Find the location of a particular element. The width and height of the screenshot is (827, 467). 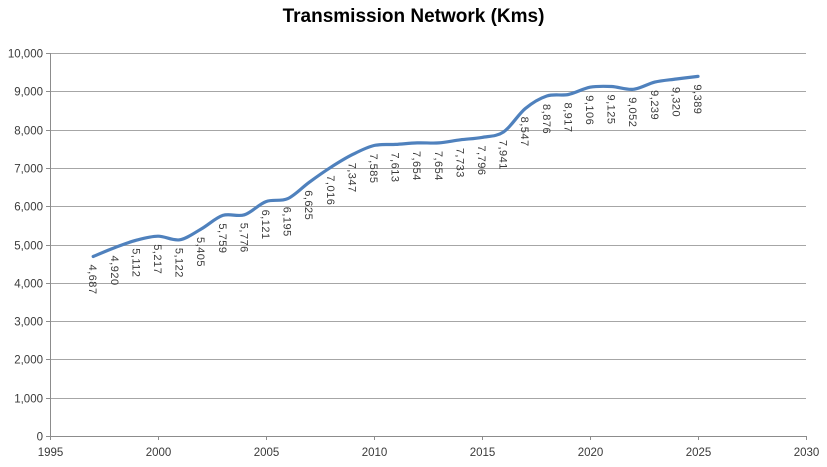

data-point-label: 7,733 is located at coordinates (459, 163).